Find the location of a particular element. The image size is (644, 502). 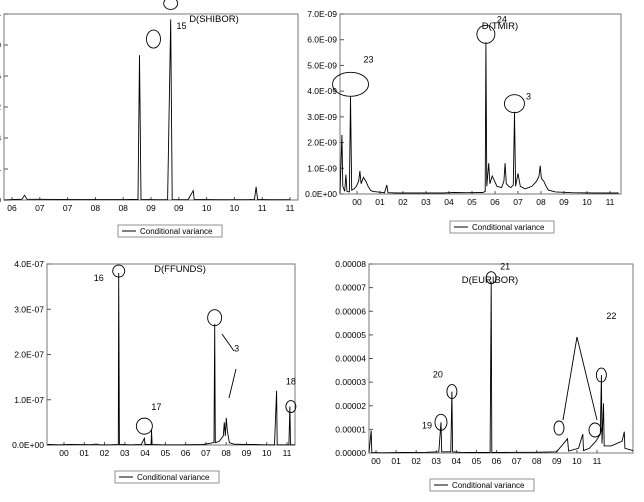

y-tick-label: .000012 is located at coordinates (0, 107).